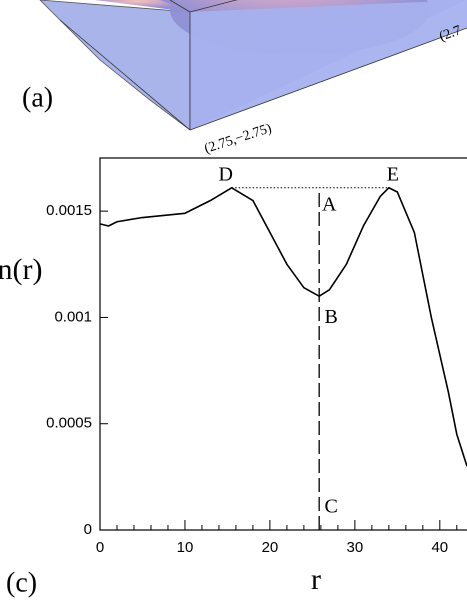 The image size is (467, 605). I want to click on x-tick-label: 30, so click(355, 547).